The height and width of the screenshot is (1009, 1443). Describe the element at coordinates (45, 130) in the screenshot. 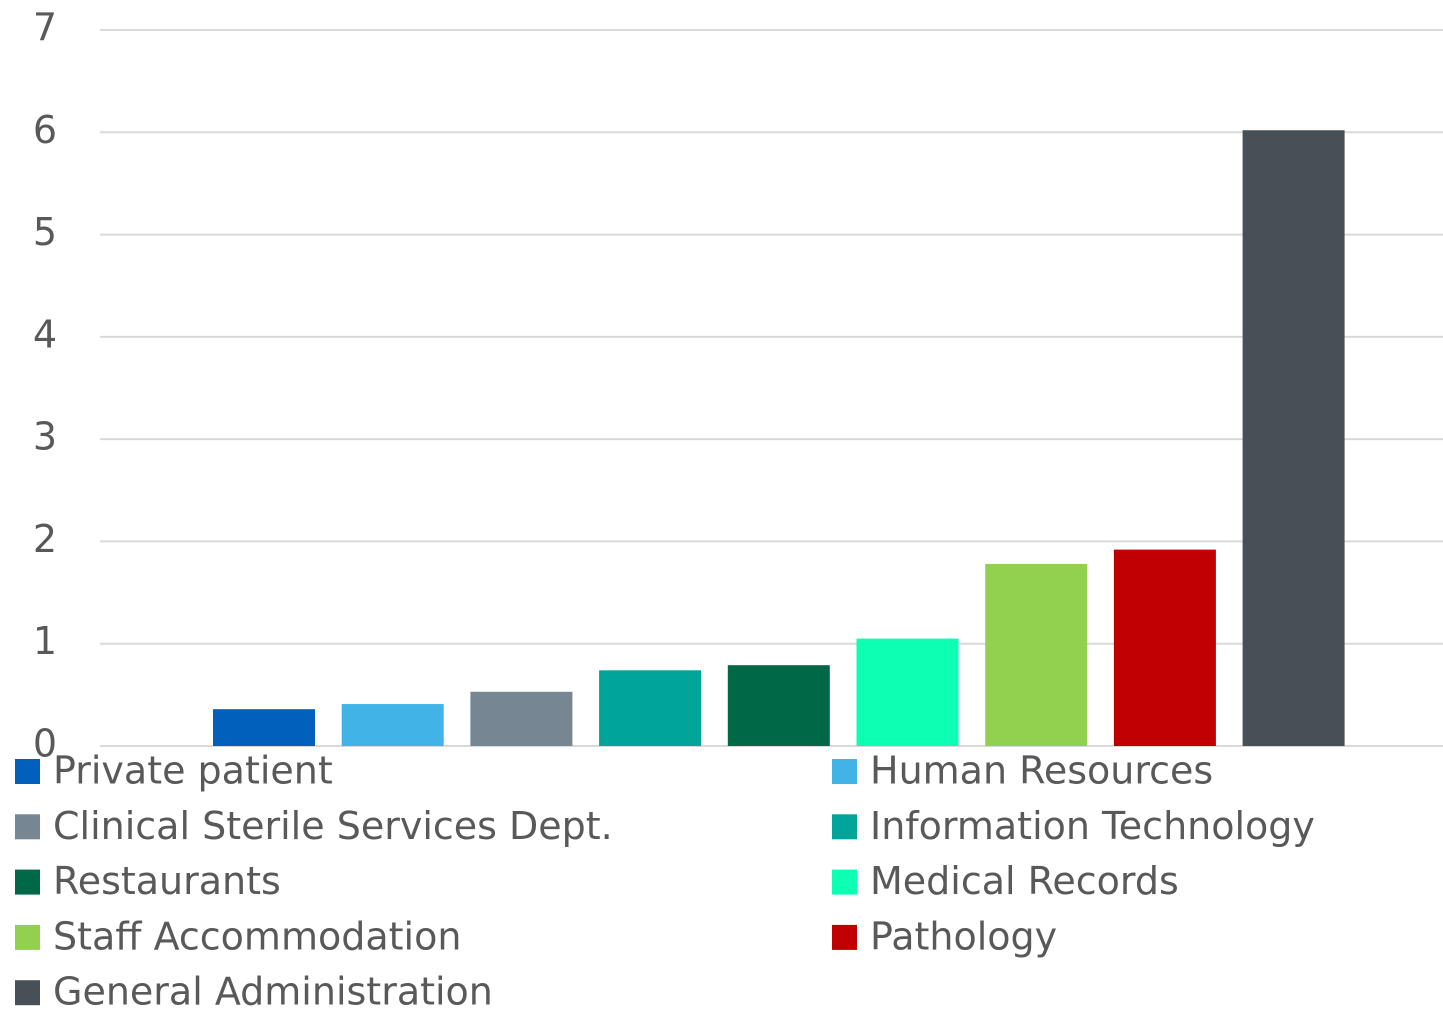

I see `y-tick-label: 6` at that location.